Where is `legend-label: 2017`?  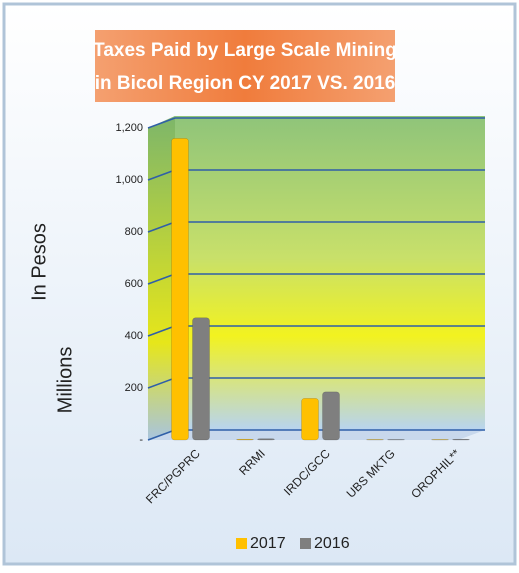
legend-label: 2017 is located at coordinates (268, 543).